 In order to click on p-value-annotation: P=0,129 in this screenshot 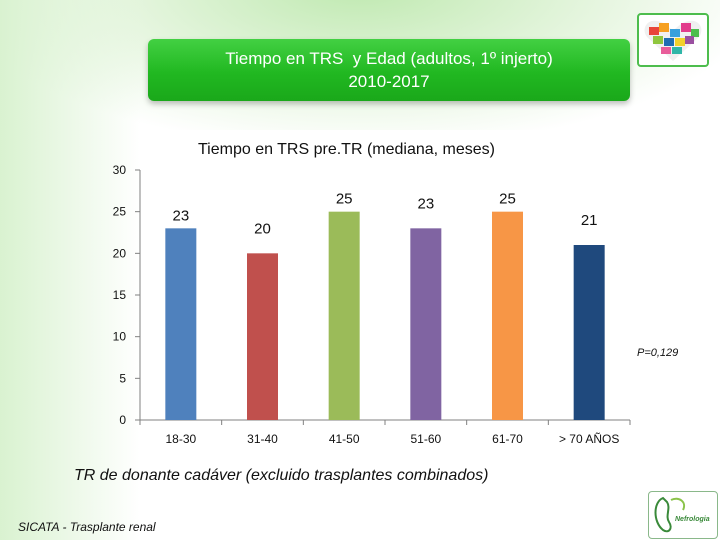, I will do `click(658, 353)`.